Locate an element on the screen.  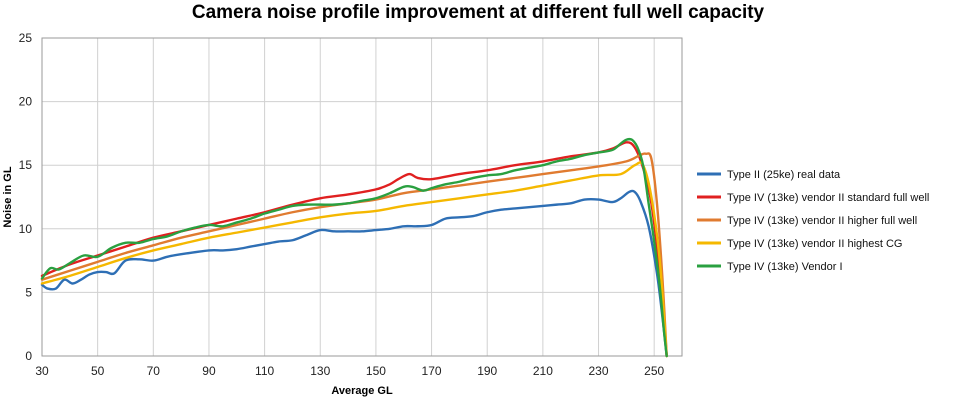
x-tick-label: 170 is located at coordinates (432, 371).